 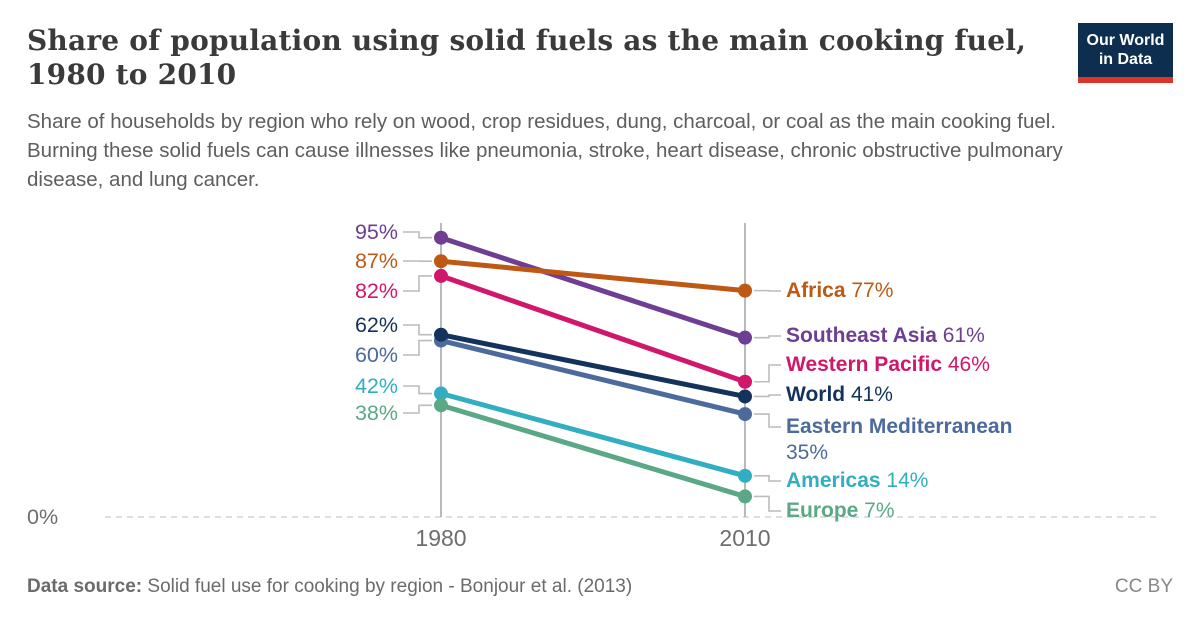 I want to click on slope-line-africa, so click(x=593, y=276).